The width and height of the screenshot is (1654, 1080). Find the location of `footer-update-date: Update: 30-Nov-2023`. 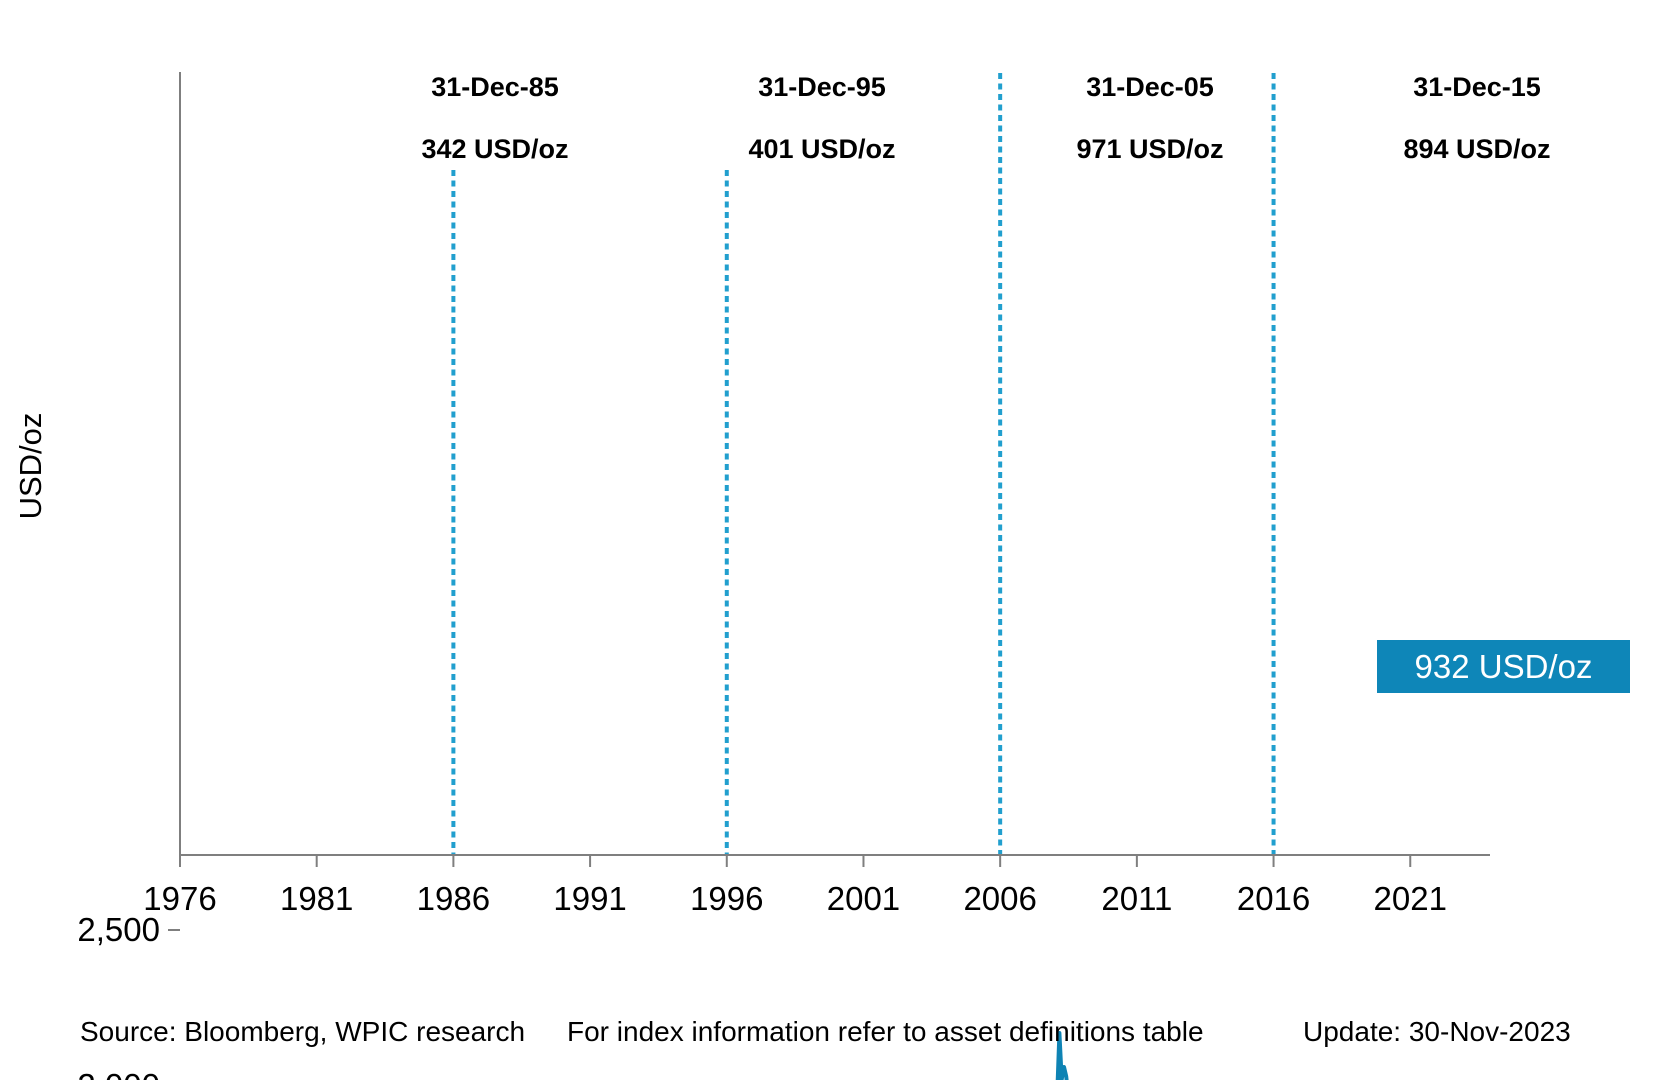

footer-update-date: Update: 30-Nov-2023 is located at coordinates (1437, 1031).